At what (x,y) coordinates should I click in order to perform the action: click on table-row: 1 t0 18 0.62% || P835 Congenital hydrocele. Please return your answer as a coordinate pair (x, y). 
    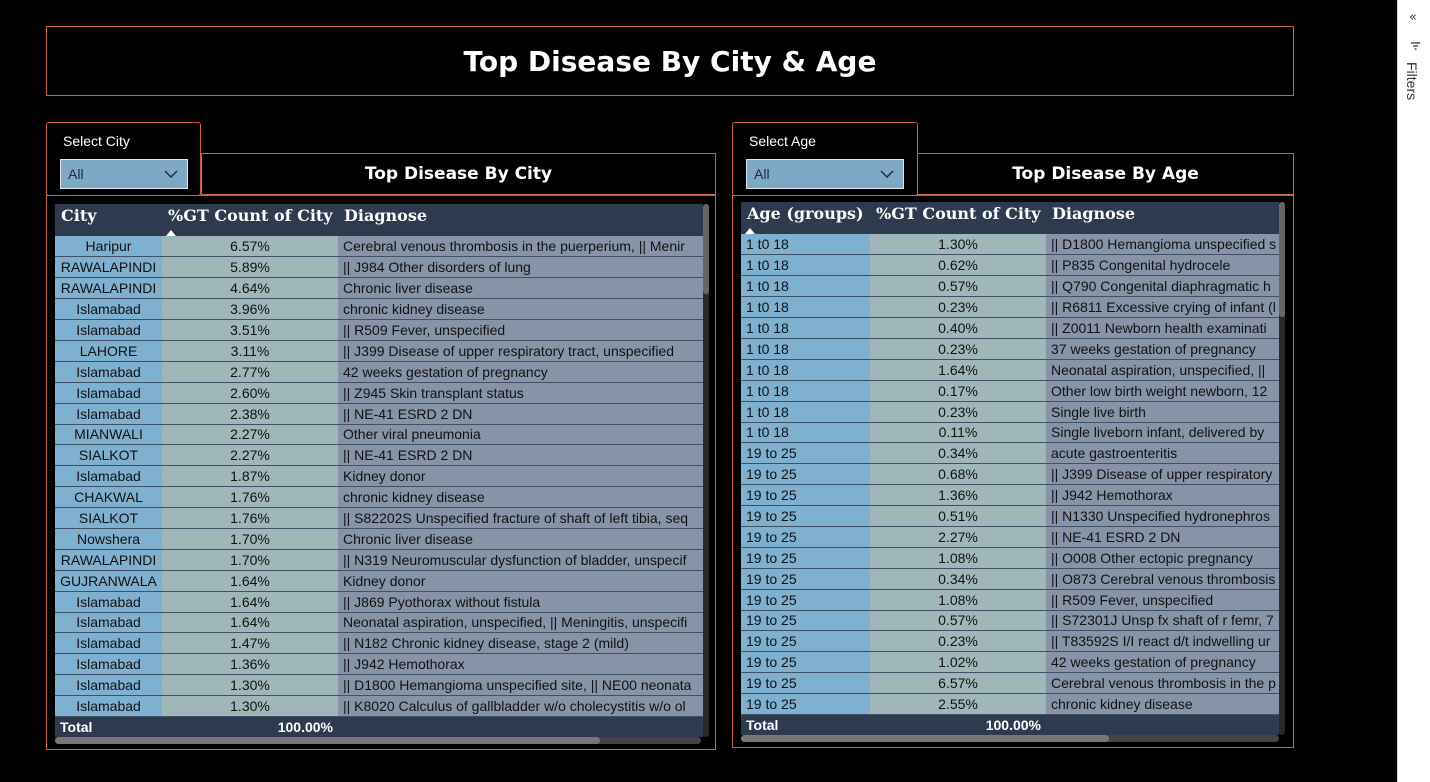
    Looking at the image, I should click on (1010, 265).